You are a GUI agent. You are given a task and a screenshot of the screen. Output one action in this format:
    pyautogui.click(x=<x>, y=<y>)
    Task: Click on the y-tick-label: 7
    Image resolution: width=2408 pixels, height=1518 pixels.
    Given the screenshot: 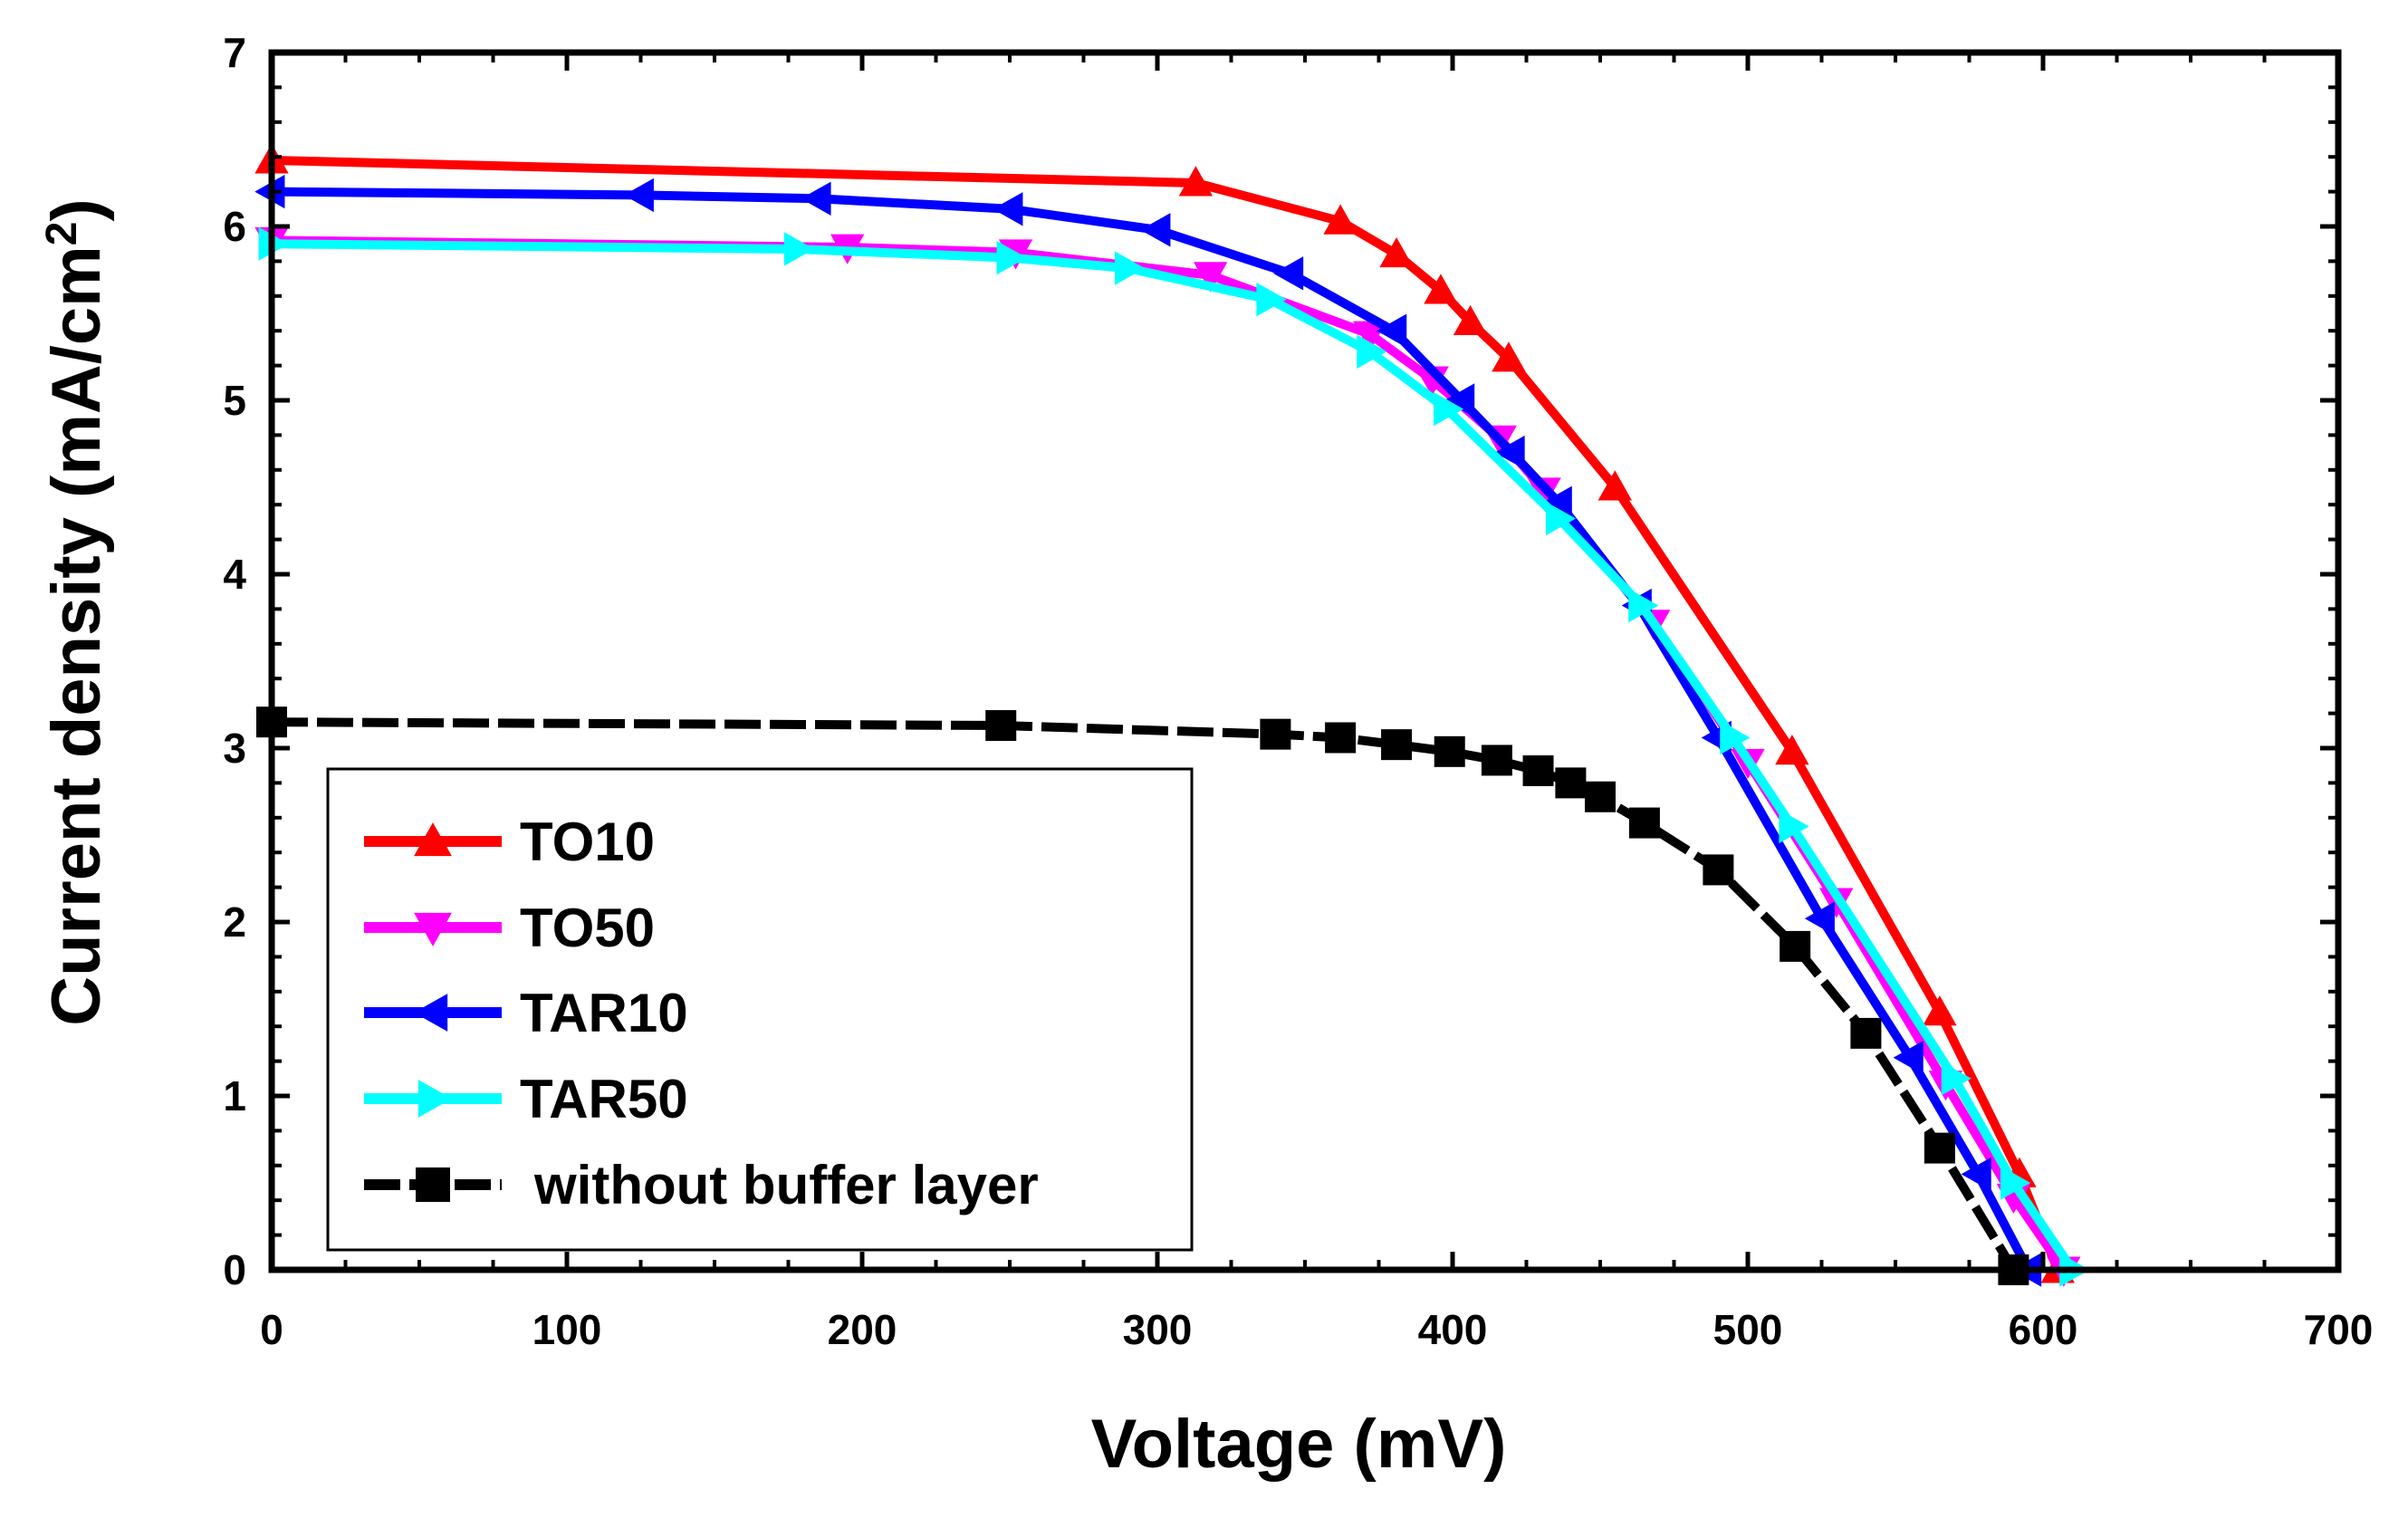 What is the action you would take?
    pyautogui.click(x=234, y=52)
    